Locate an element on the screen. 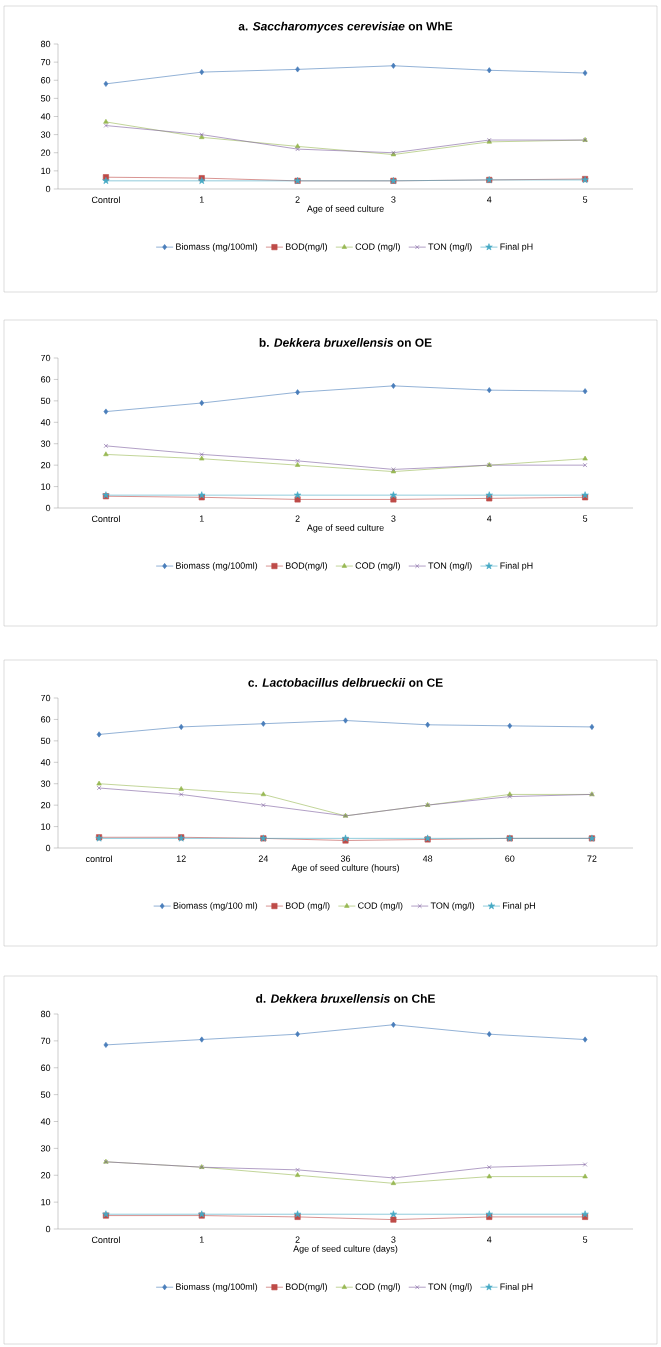 The height and width of the screenshot is (1347, 661). chart-title: b. Dekkera bruxellensis on OE is located at coordinates (345, 342).